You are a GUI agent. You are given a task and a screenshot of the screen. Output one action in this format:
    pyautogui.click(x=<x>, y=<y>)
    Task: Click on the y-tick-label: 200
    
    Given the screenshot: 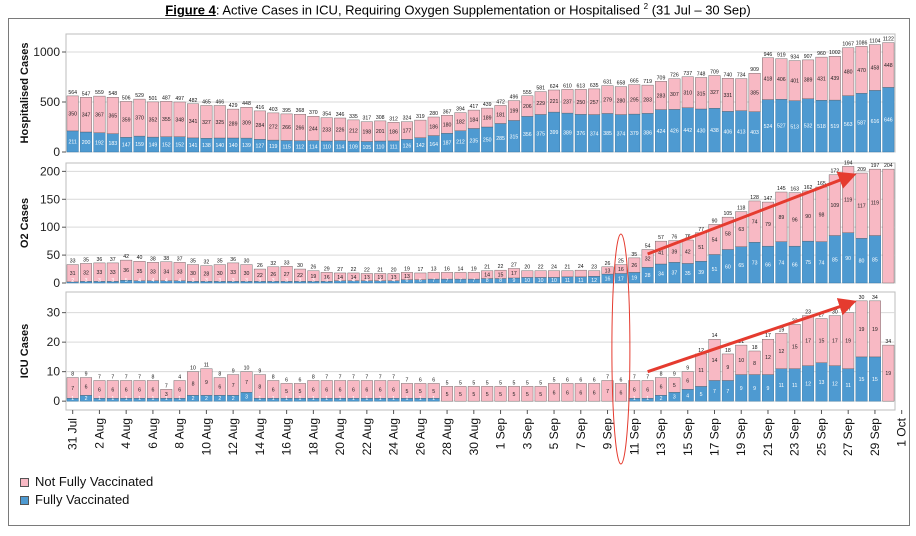 What is the action you would take?
    pyautogui.click(x=50, y=171)
    